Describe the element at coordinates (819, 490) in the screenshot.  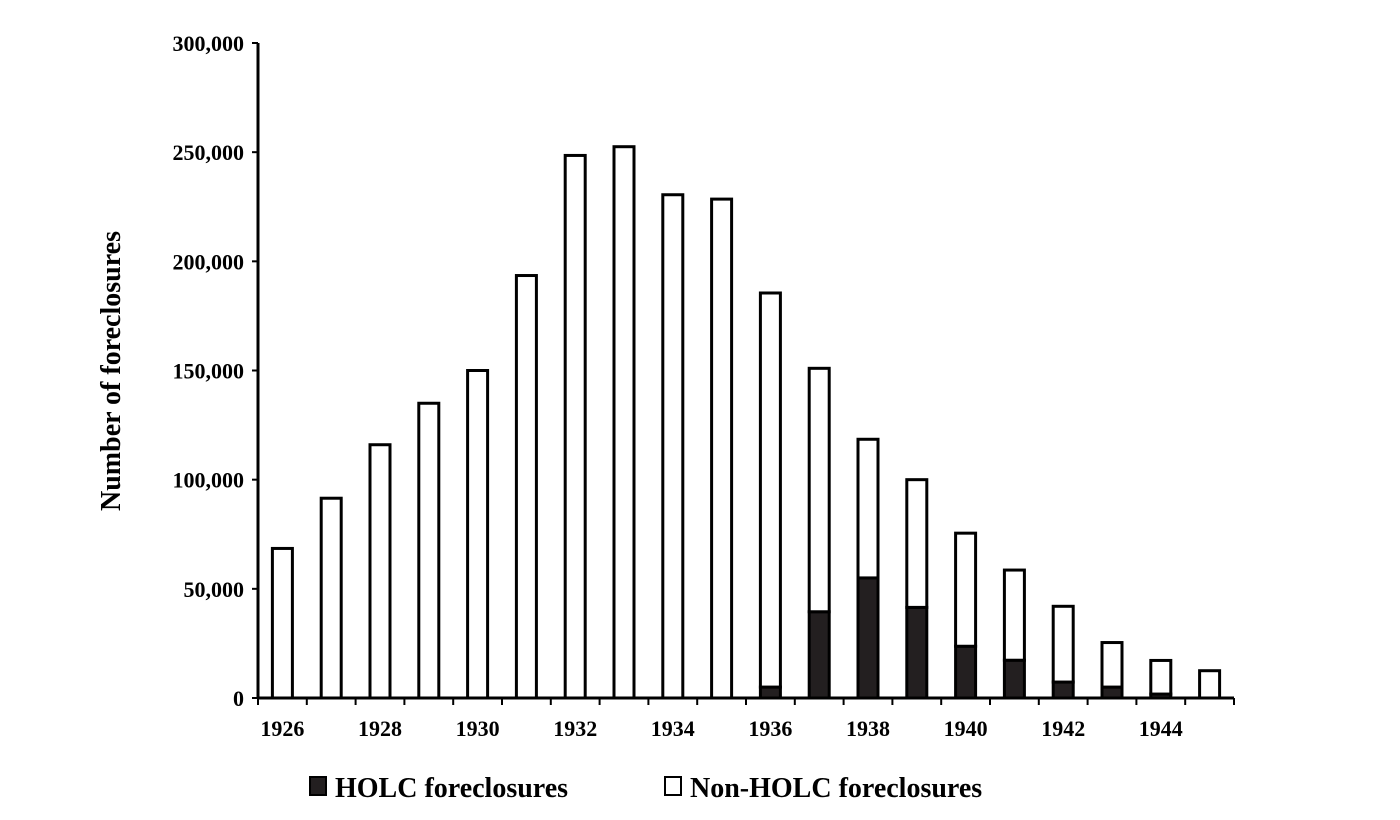
I see `non-holc-bar-1937` at that location.